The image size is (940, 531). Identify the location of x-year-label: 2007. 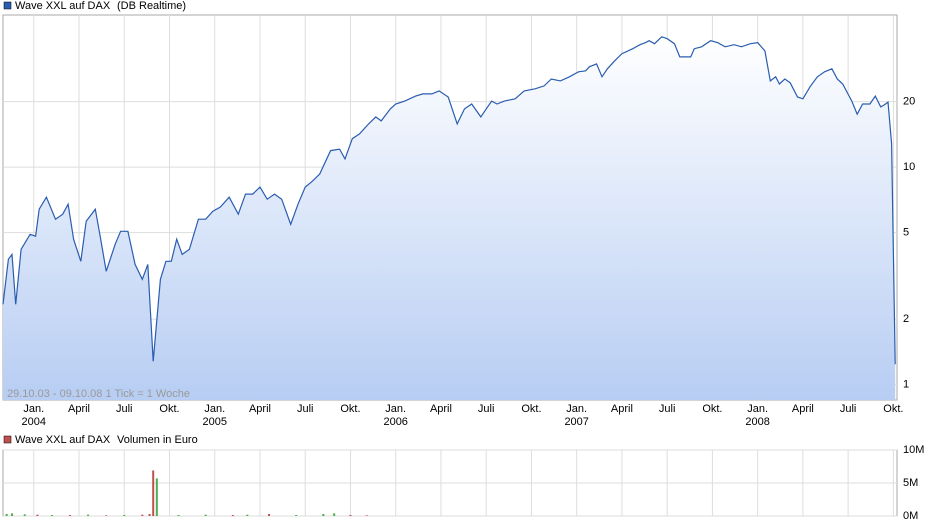
(576, 422).